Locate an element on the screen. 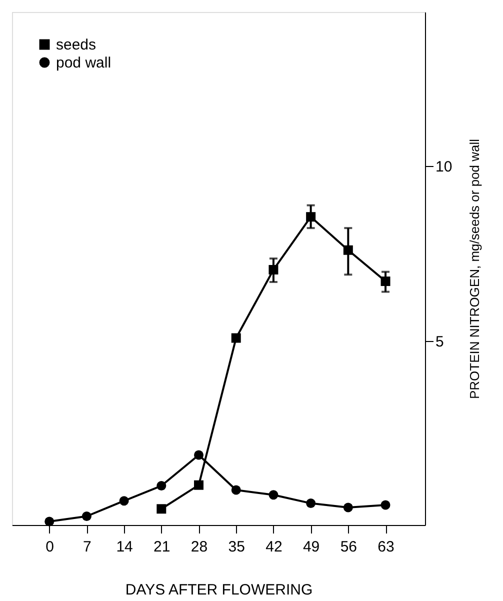 Image resolution: width=503 pixels, height=601 pixels. x-tick-label: 49 is located at coordinates (311, 547).